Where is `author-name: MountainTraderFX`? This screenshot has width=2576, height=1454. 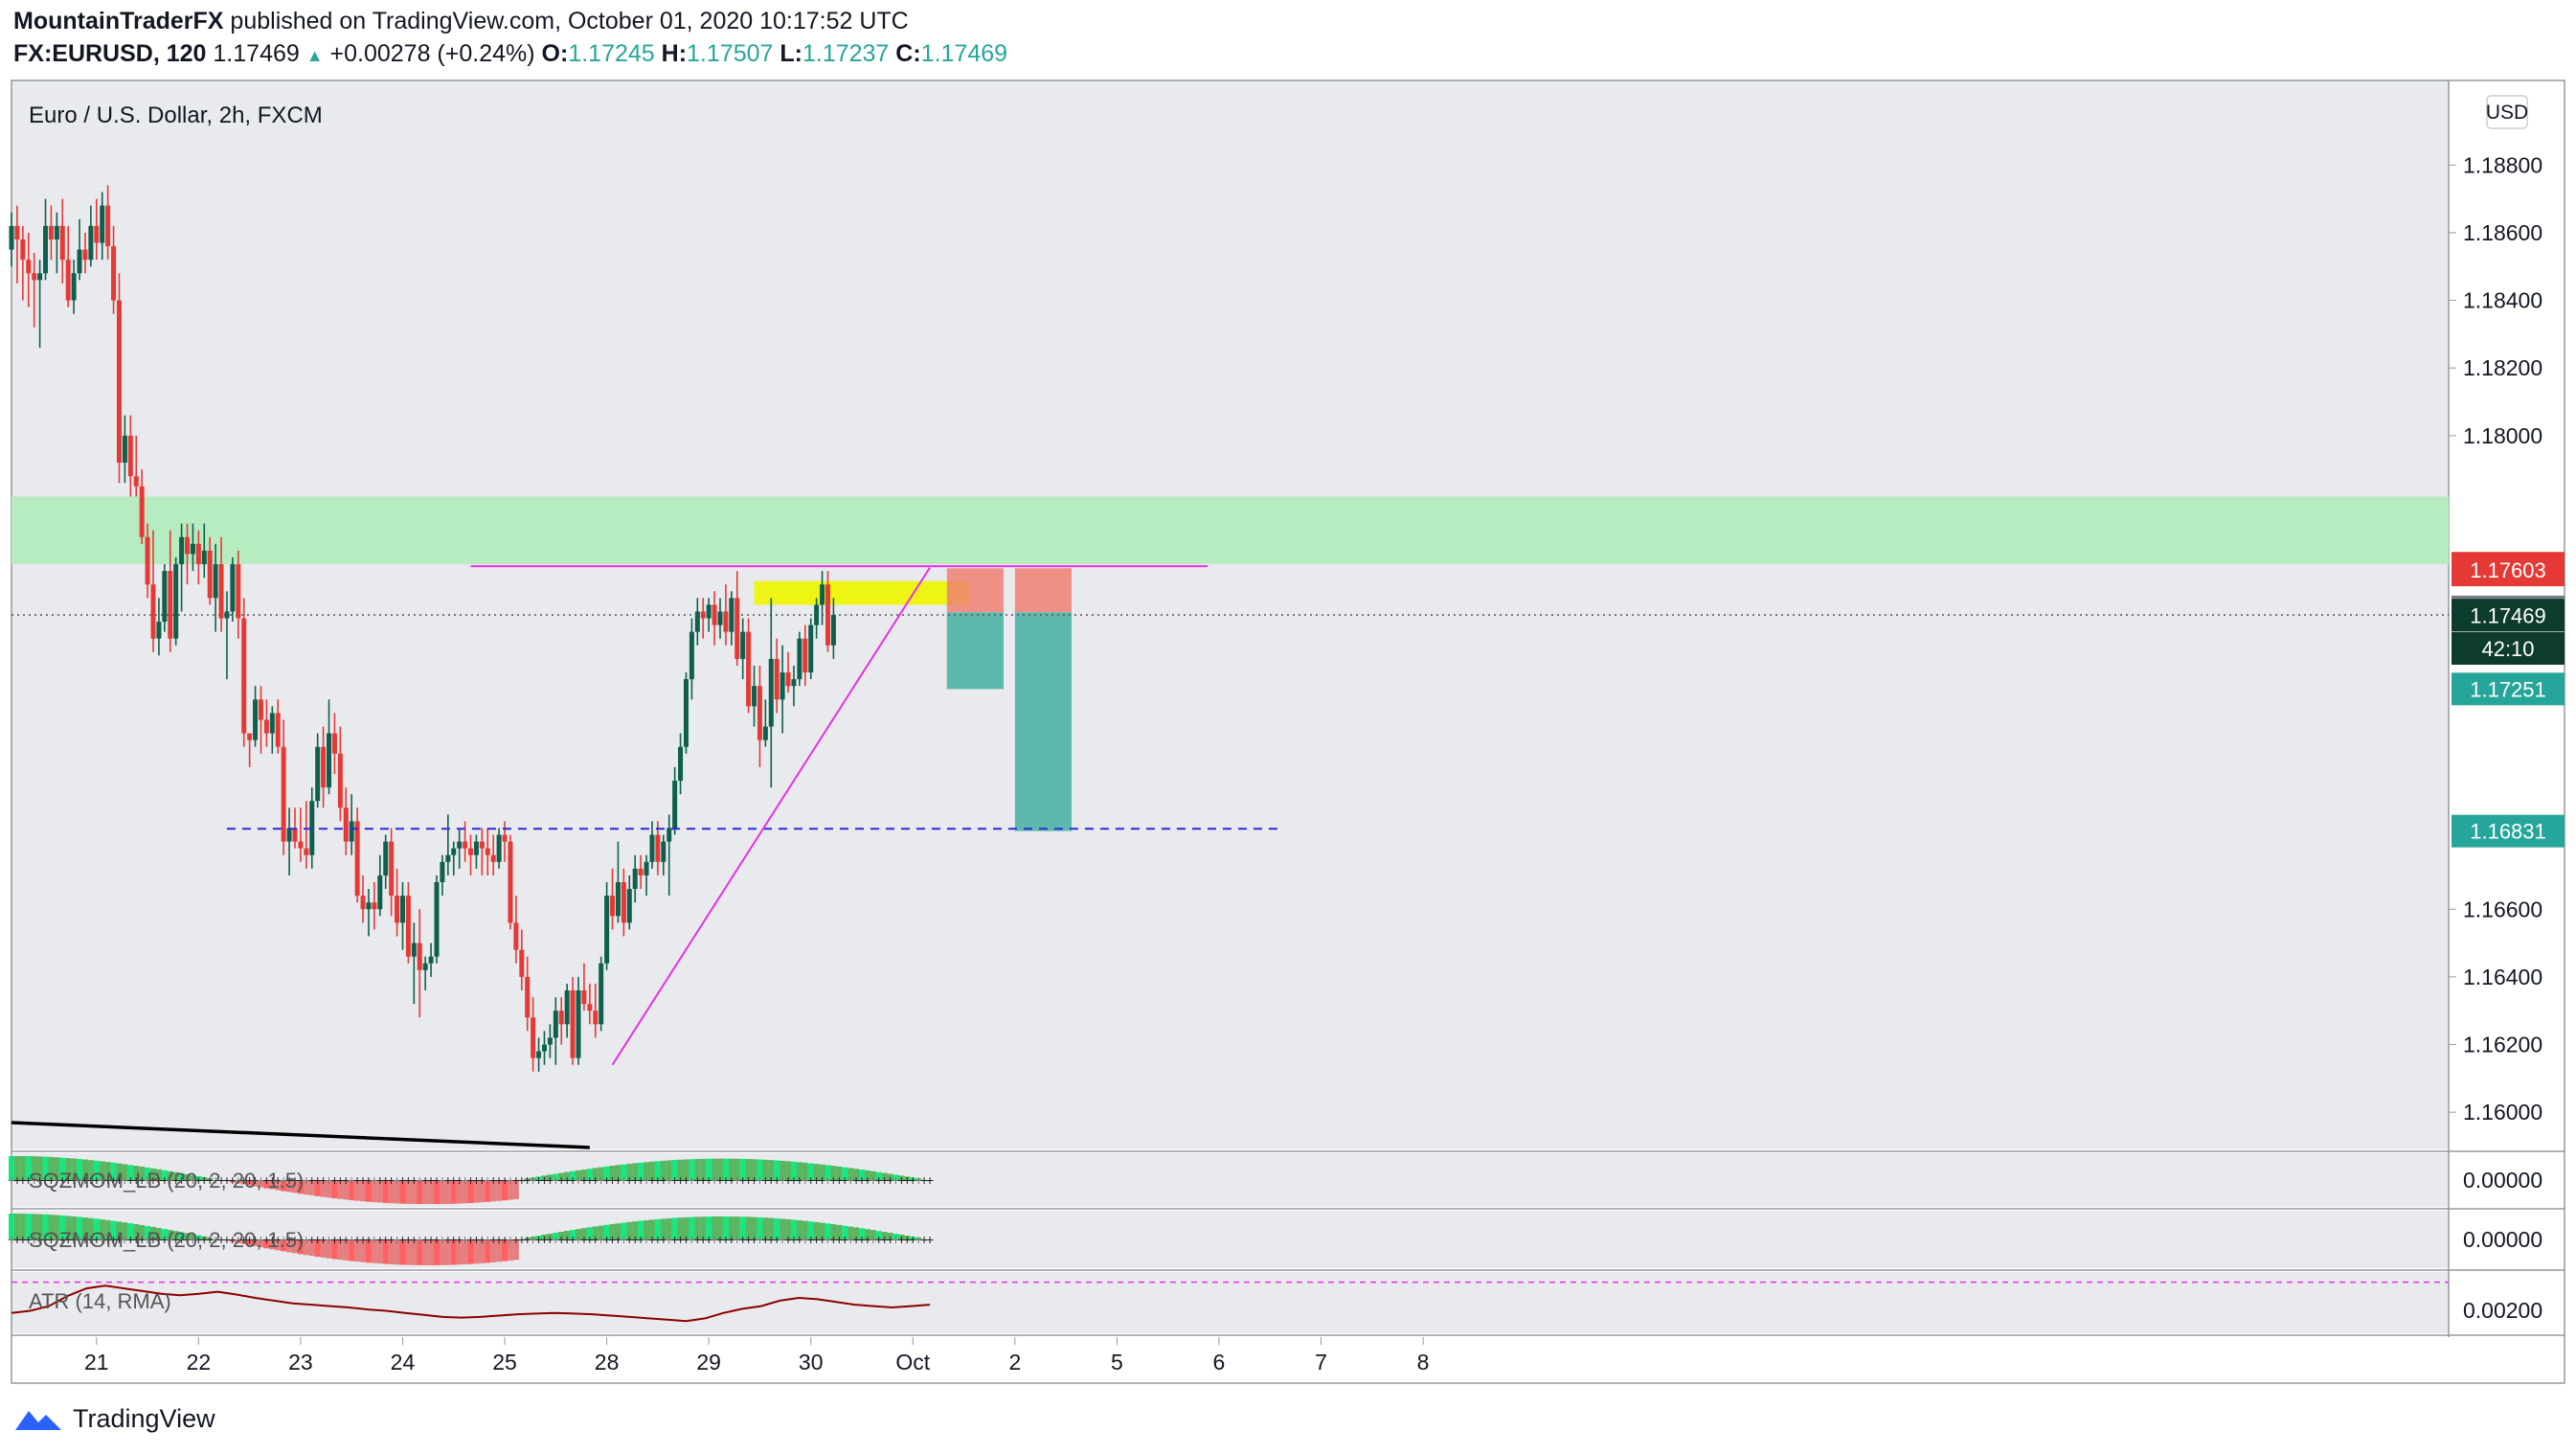
author-name: MountainTraderFX is located at coordinates (118, 21).